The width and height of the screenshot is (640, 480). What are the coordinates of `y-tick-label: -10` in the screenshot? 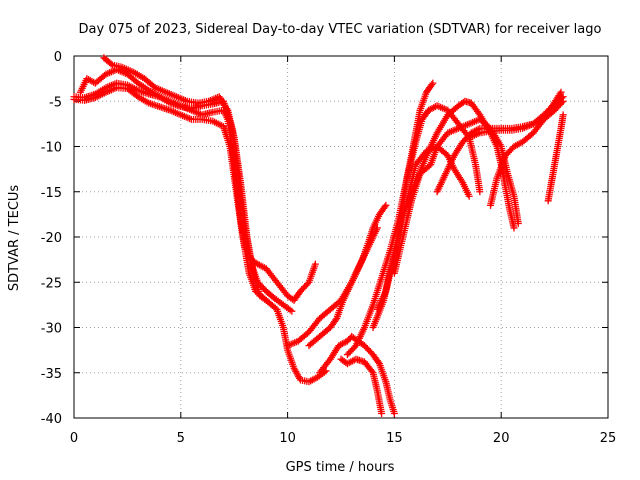 It's located at (51, 148).